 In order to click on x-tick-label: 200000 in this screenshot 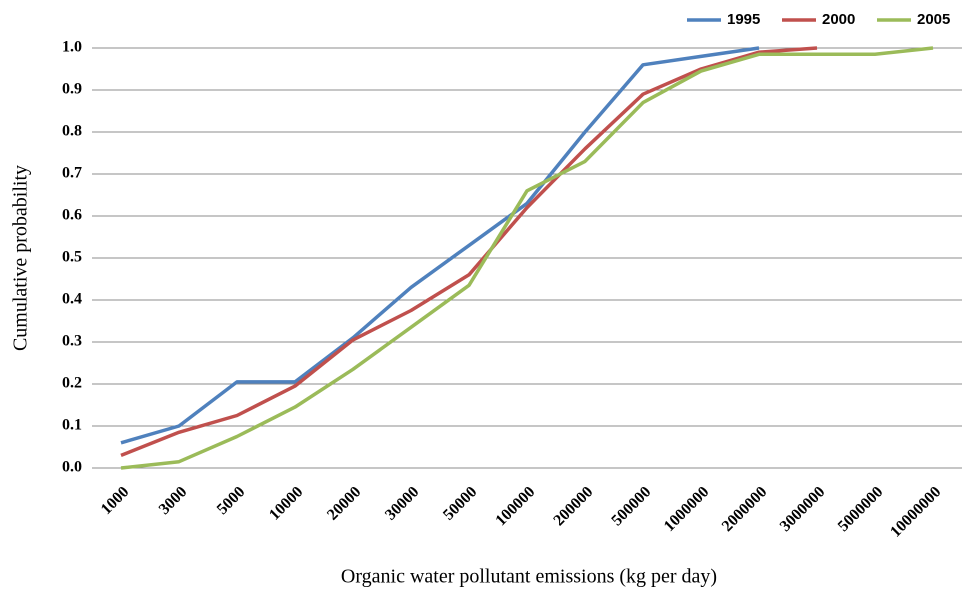, I will do `click(573, 506)`.